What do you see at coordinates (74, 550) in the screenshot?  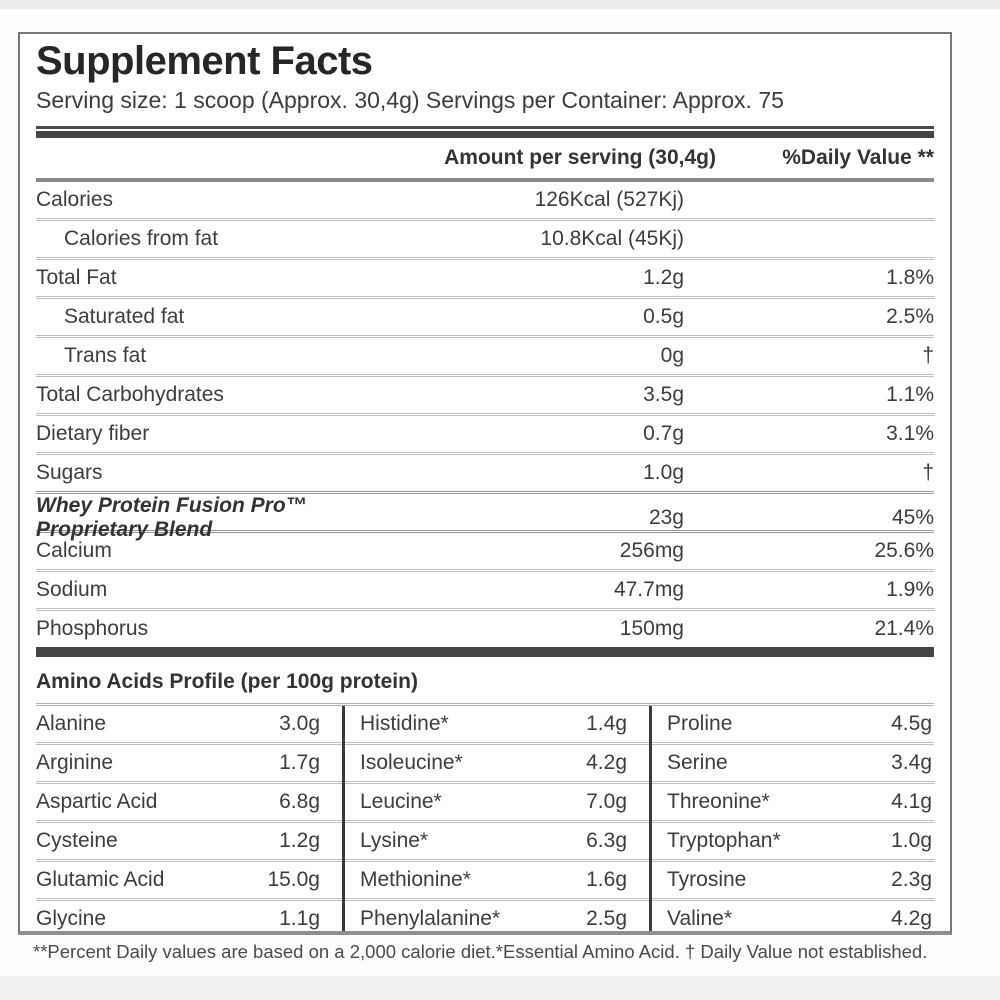 I see `nutrient-name: Calcium` at bounding box center [74, 550].